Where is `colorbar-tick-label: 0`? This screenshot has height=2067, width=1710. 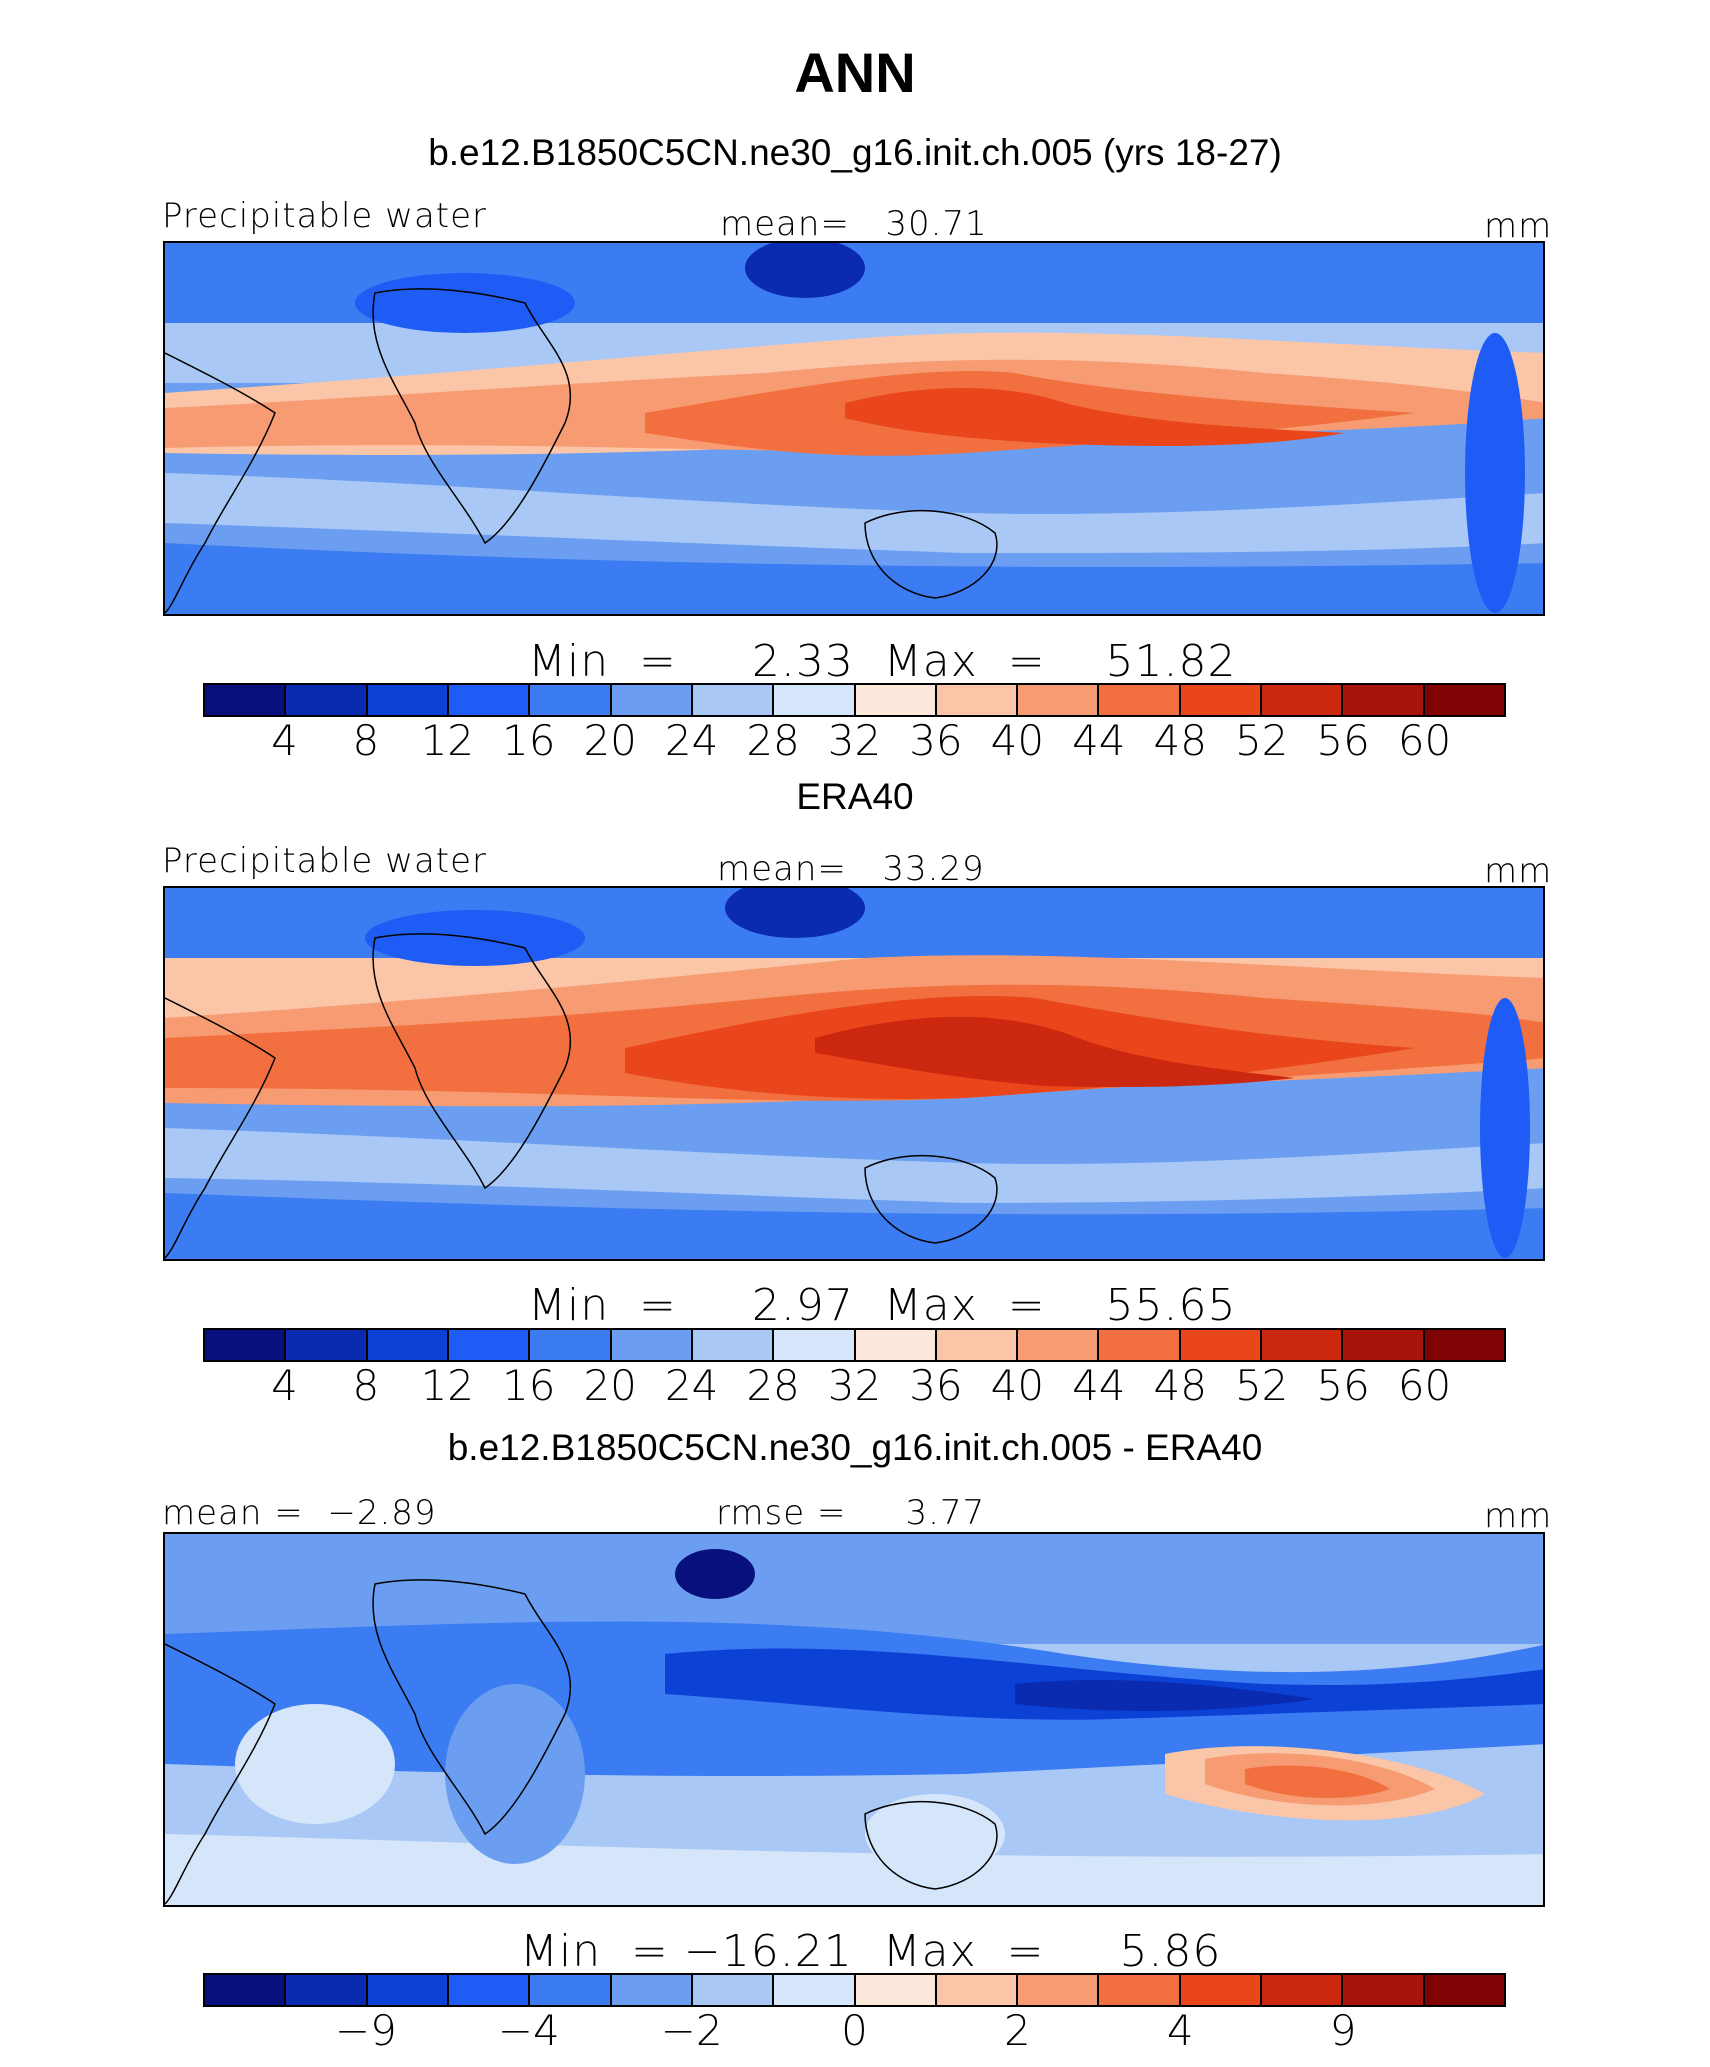 colorbar-tick-label: 0 is located at coordinates (854, 2030).